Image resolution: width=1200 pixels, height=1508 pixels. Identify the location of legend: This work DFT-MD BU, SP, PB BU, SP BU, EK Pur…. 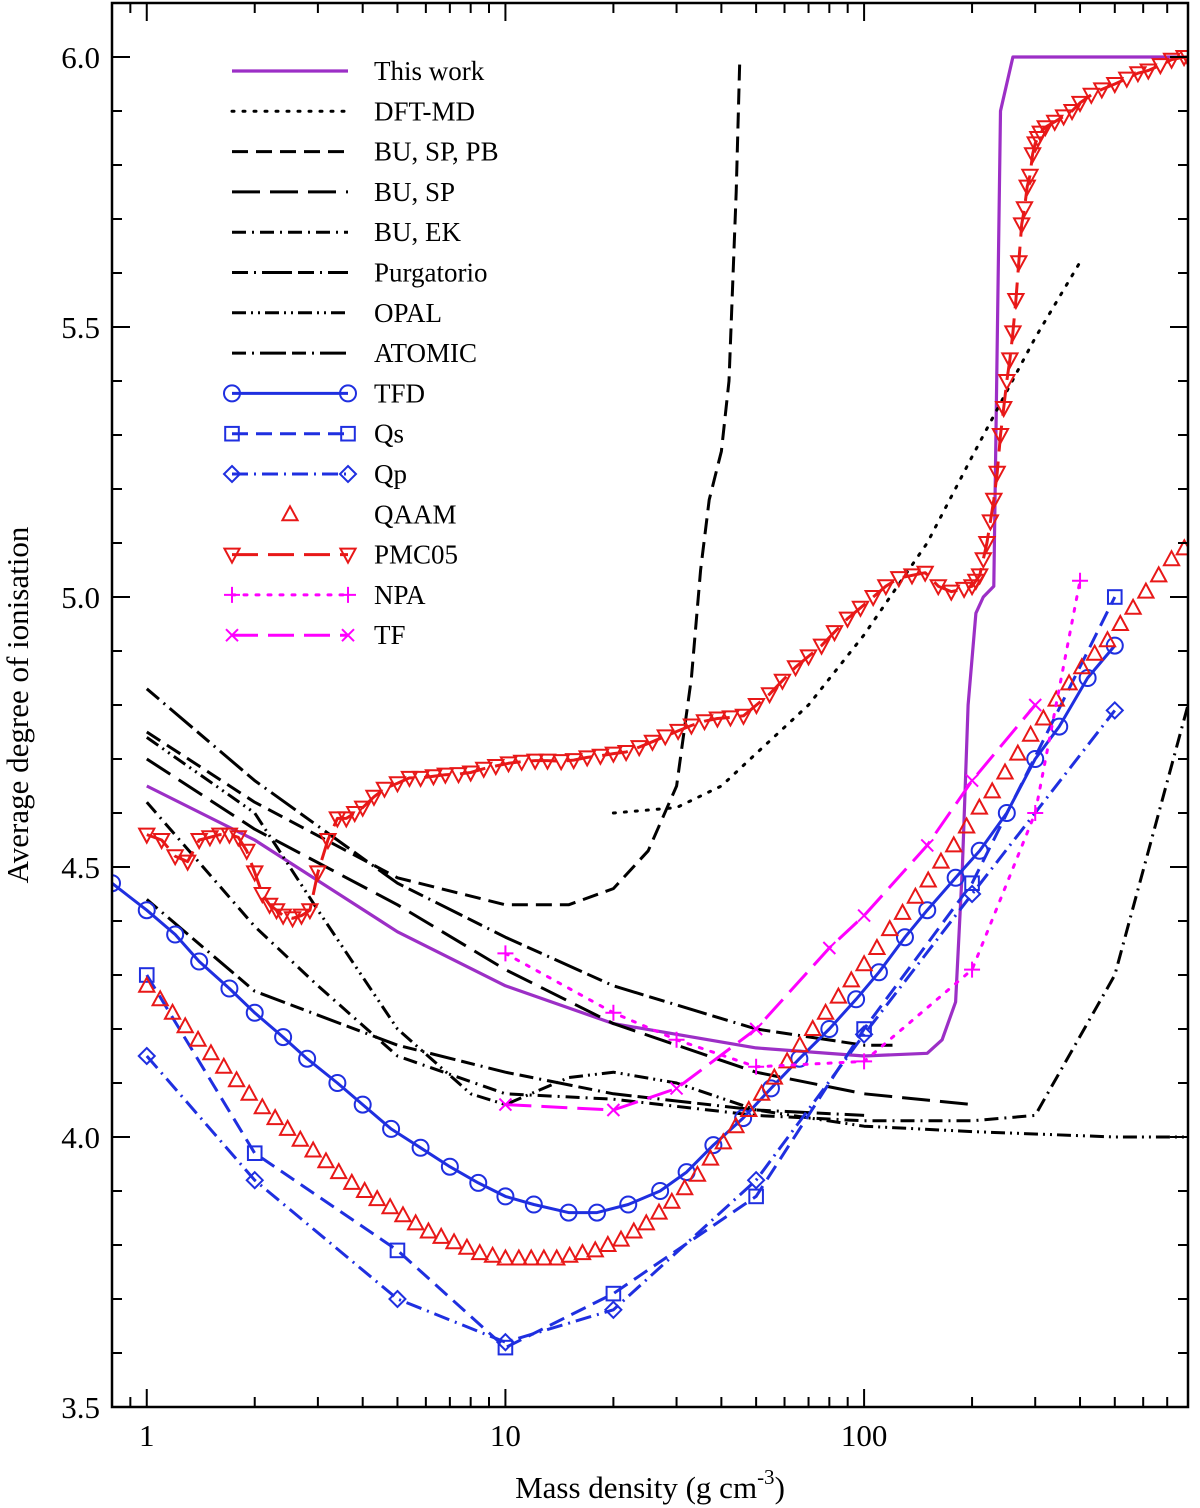
(360, 353).